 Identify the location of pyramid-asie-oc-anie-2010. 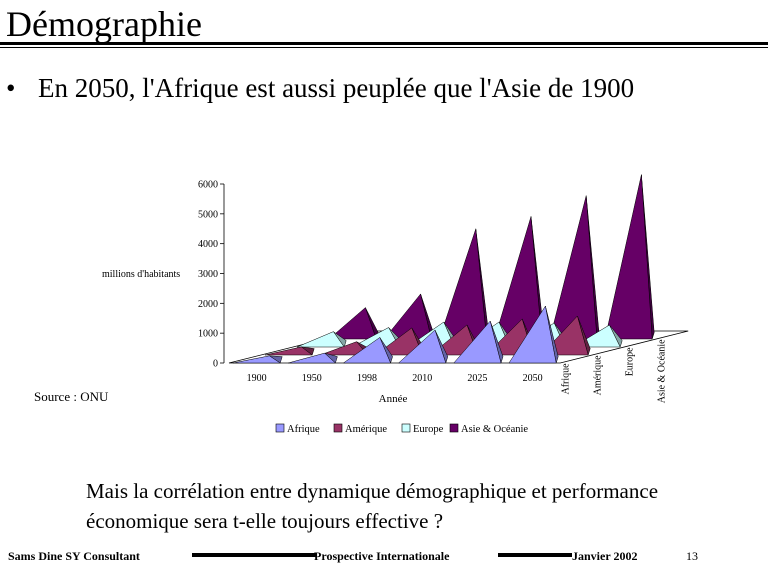
(519, 278).